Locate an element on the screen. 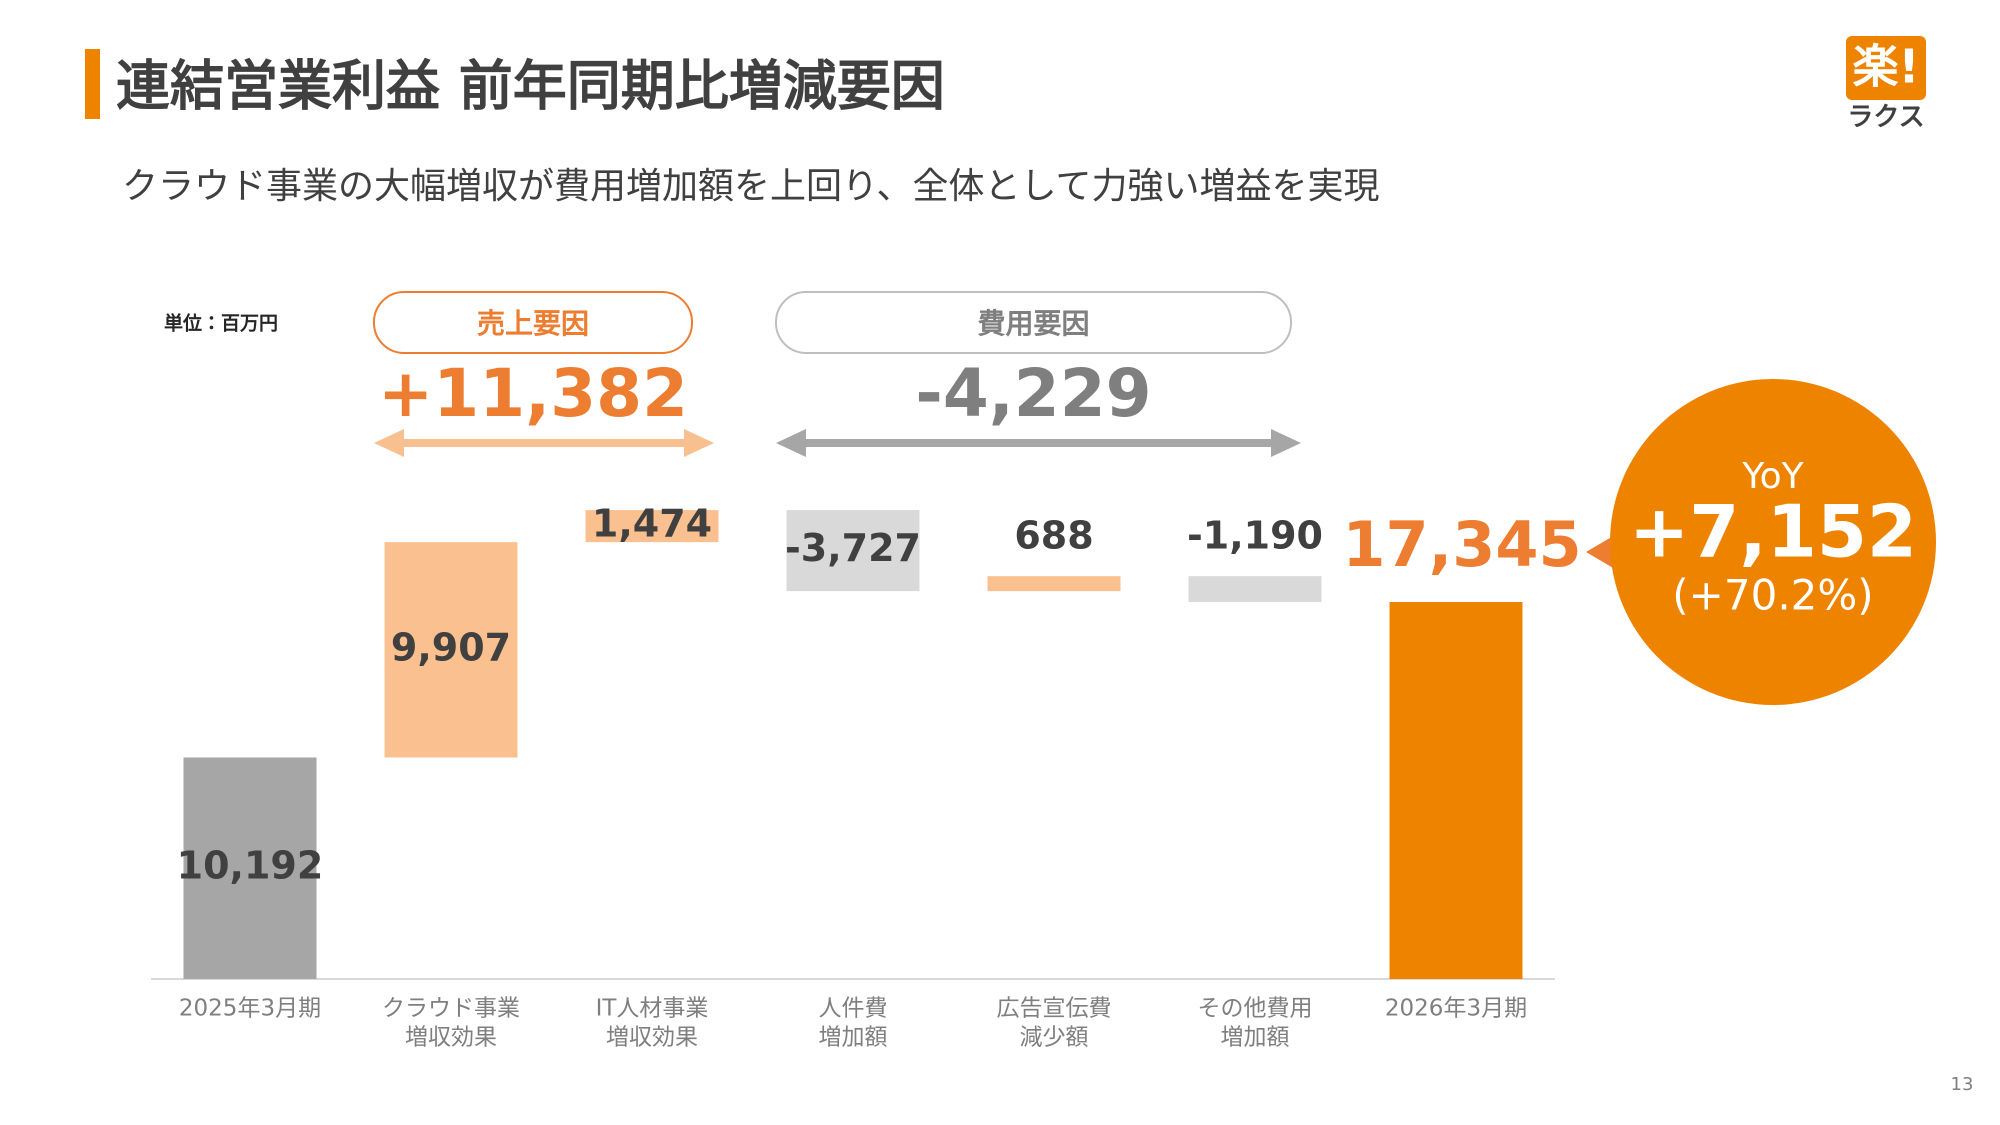  value-label: 688 is located at coordinates (1053, 536).